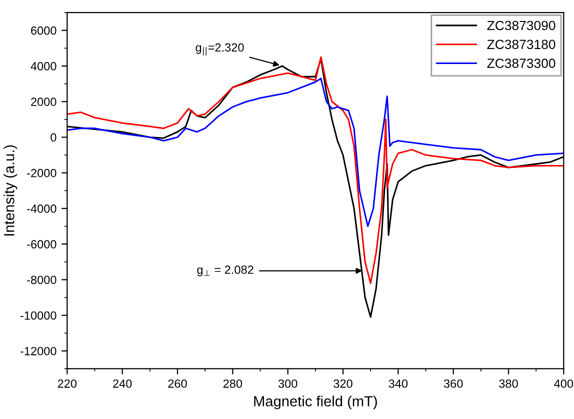 This screenshot has height=419, width=574. What do you see at coordinates (122, 383) in the screenshot?
I see `x-tick-label: 240` at bounding box center [122, 383].